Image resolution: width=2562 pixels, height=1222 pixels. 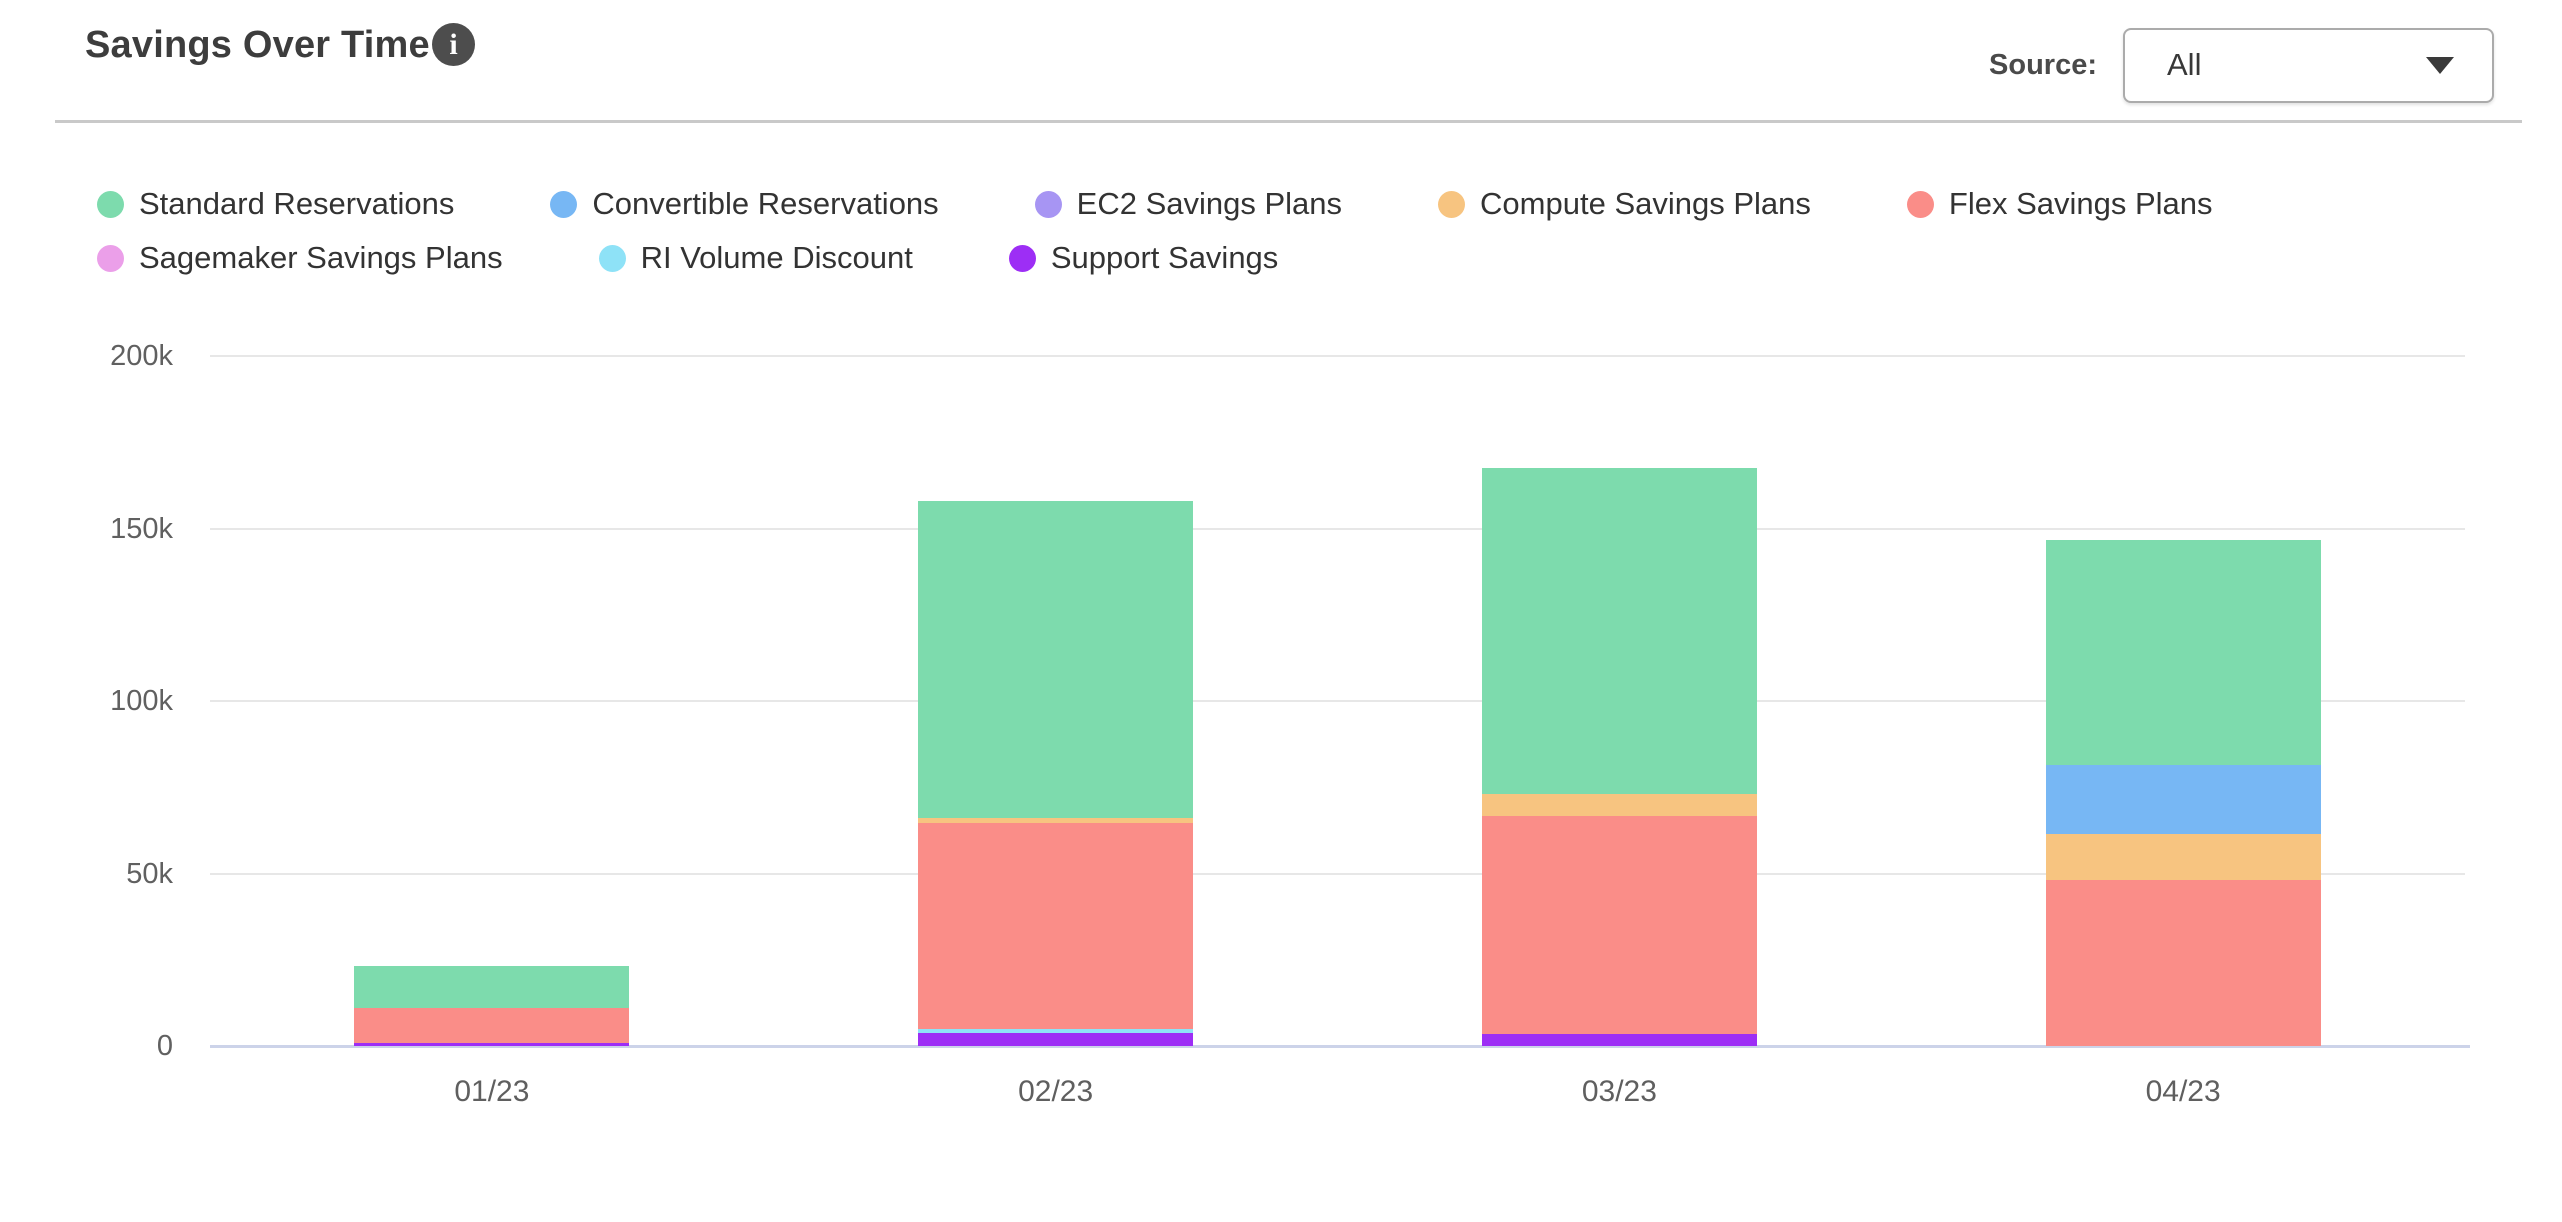 What do you see at coordinates (1056, 1091) in the screenshot?
I see `x-axis-tick-label: 02/23` at bounding box center [1056, 1091].